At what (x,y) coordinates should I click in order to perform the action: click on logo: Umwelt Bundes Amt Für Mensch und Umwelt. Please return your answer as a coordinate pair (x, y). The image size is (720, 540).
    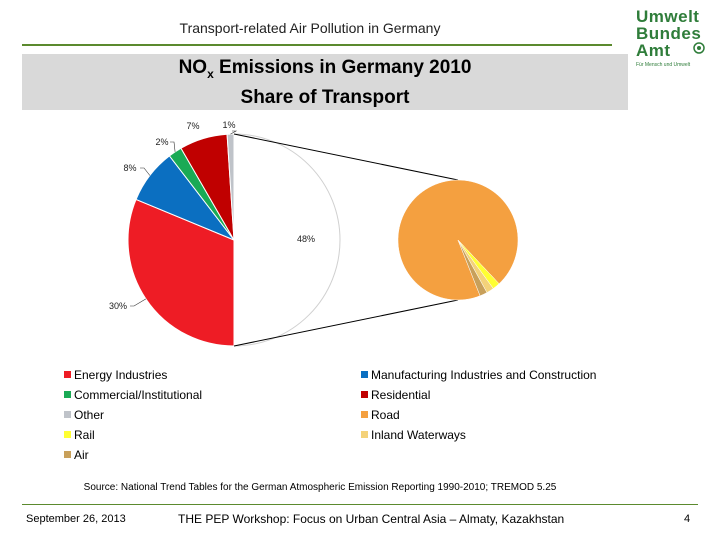
    Looking at the image, I should click on (672, 39).